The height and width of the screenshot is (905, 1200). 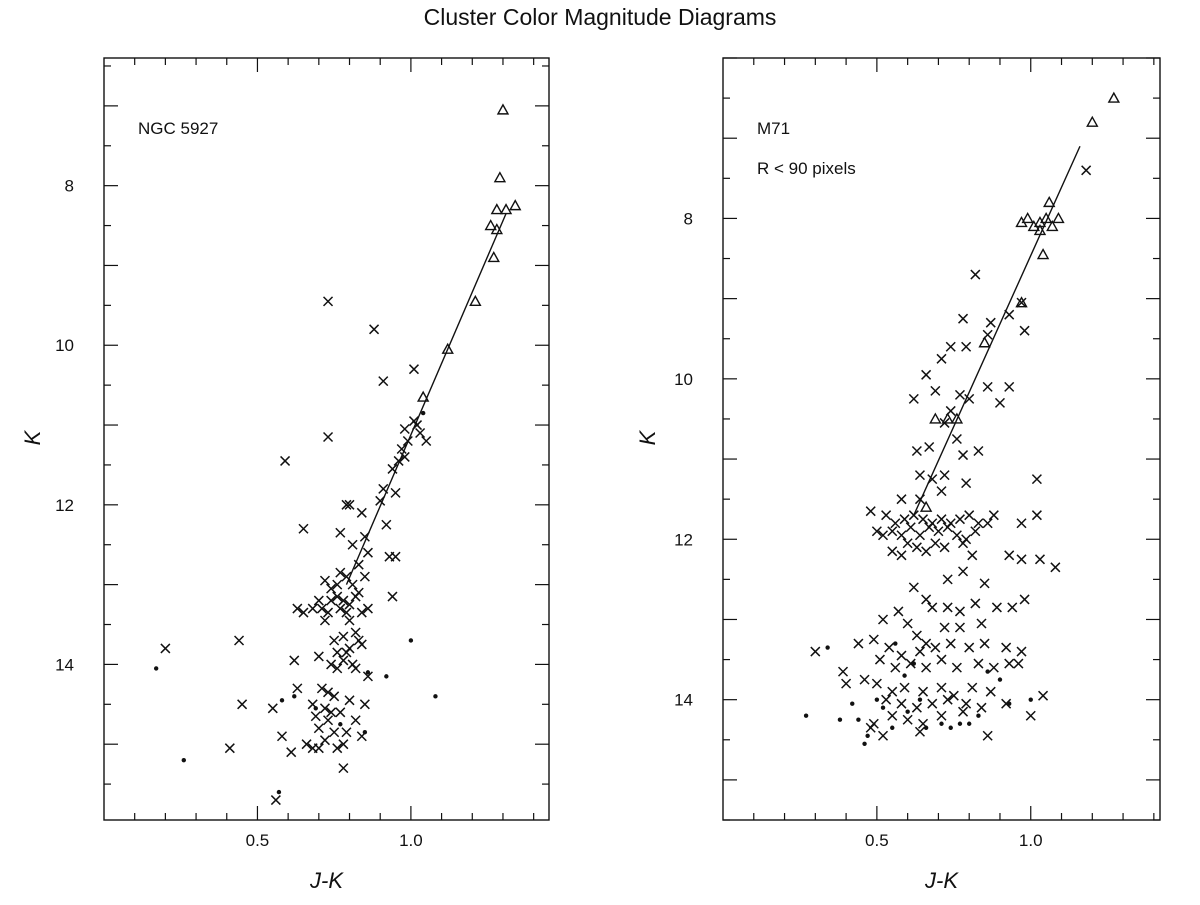 What do you see at coordinates (1031, 840) in the screenshot?
I see `x-tick-label: 1.0` at bounding box center [1031, 840].